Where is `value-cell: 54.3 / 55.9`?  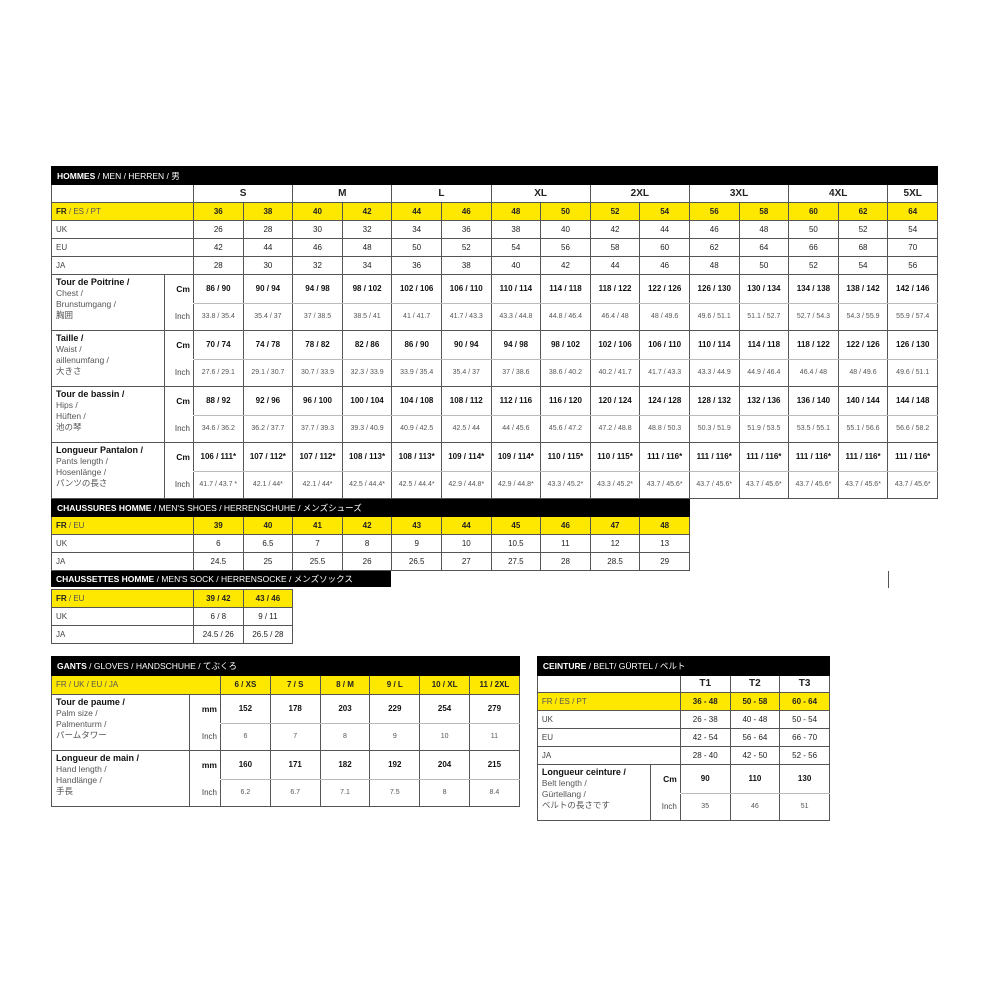 value-cell: 54.3 / 55.9 is located at coordinates (863, 317).